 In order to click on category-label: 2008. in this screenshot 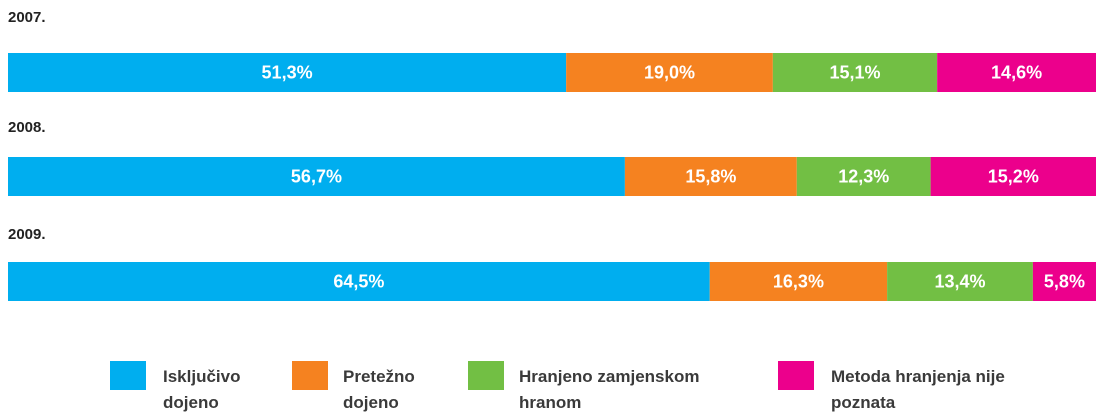, I will do `click(27, 127)`.